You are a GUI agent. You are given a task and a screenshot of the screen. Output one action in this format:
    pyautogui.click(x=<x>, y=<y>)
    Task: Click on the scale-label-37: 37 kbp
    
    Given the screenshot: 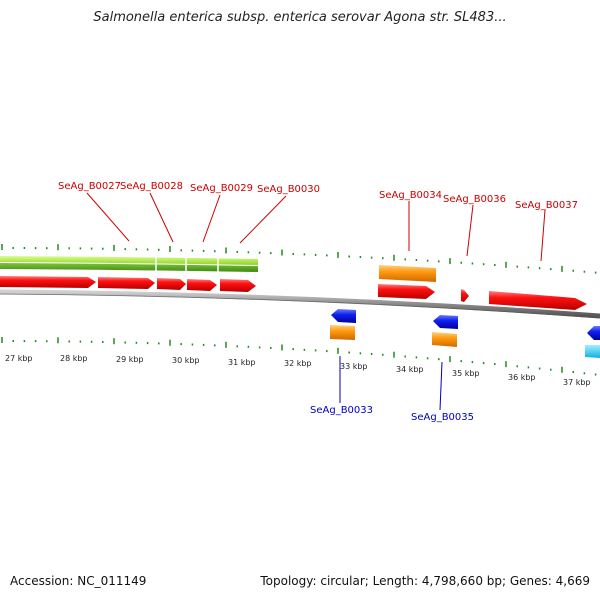 What is the action you would take?
    pyautogui.click(x=577, y=382)
    